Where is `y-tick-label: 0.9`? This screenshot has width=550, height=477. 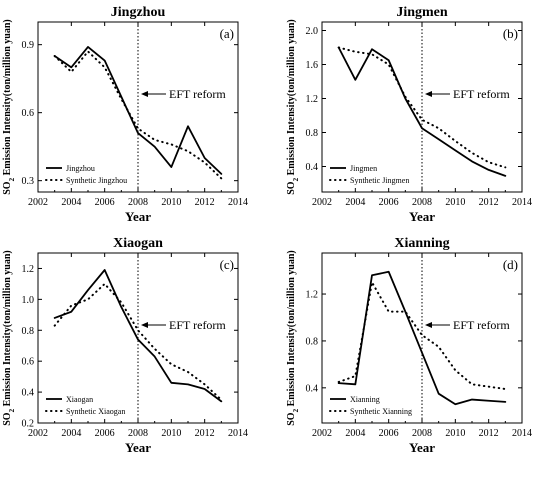
y-tick-label: 0.9 is located at coordinates (28, 45).